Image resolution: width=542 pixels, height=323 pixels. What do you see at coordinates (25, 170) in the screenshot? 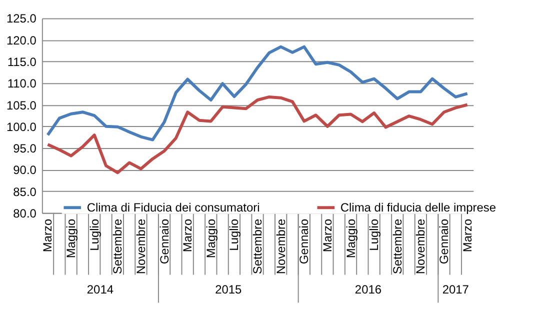
I see `y-tick-label: 90.0` at bounding box center [25, 170].